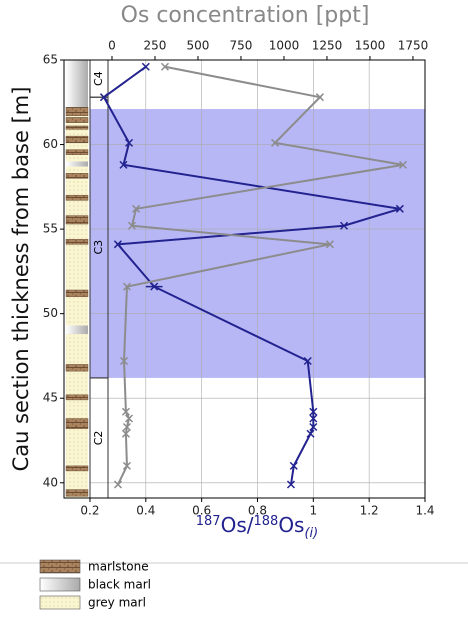 This screenshot has width=468, height=621. What do you see at coordinates (50, 398) in the screenshot?
I see `y-tick-label: 45` at bounding box center [50, 398].